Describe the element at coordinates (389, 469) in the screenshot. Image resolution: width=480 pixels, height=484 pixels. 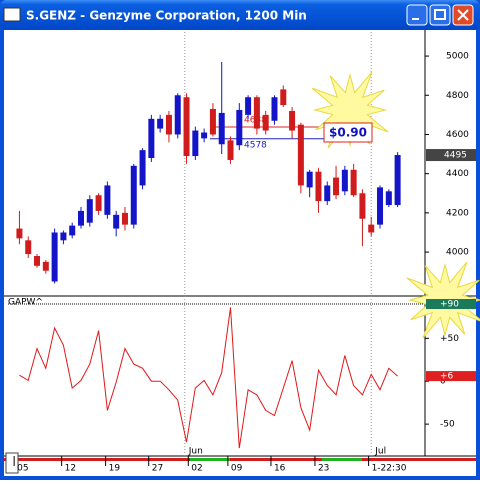
I see `x-tick-label: 1-22:30` at that location.